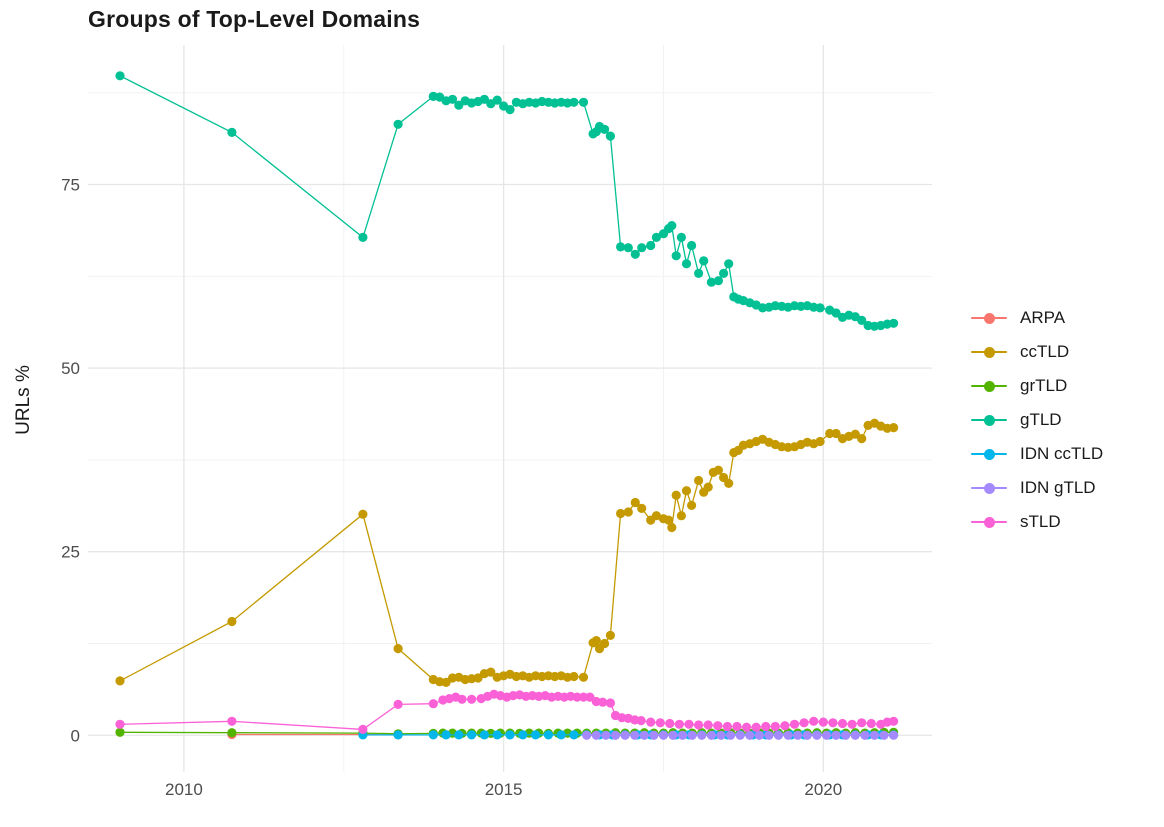 Image resolution: width=1164 pixels, height=827 pixels. What do you see at coordinates (1037, 488) in the screenshot?
I see `legend-item-IDN-gTLD: IDN gTLD` at bounding box center [1037, 488].